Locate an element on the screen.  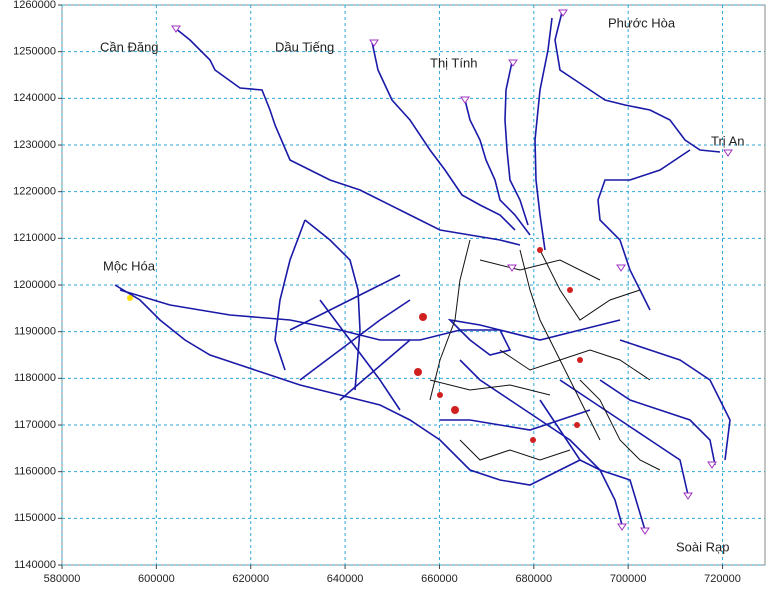
y-tick-label: 1230000 is located at coordinates (34, 145).